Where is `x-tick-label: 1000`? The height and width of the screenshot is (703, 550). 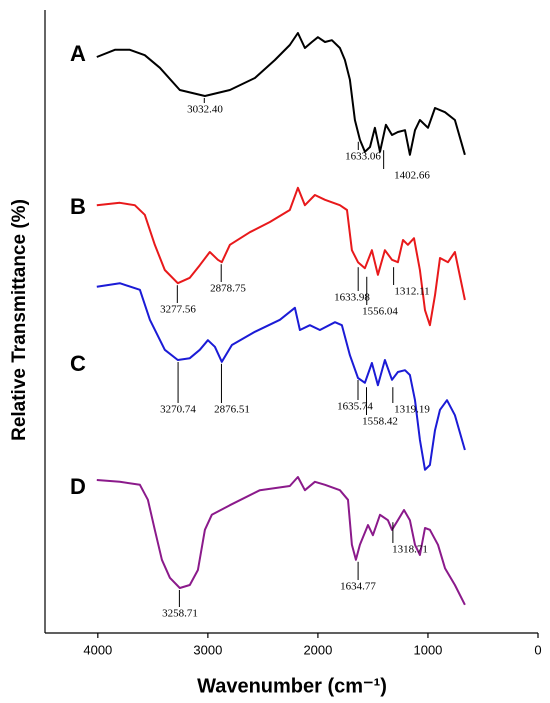 x-tick-label: 1000 is located at coordinates (427, 649).